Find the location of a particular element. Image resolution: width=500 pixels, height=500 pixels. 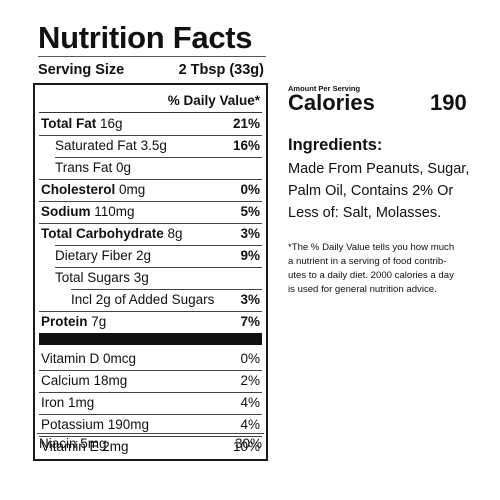

mineral-amount: 1mg is located at coordinates (81, 402).